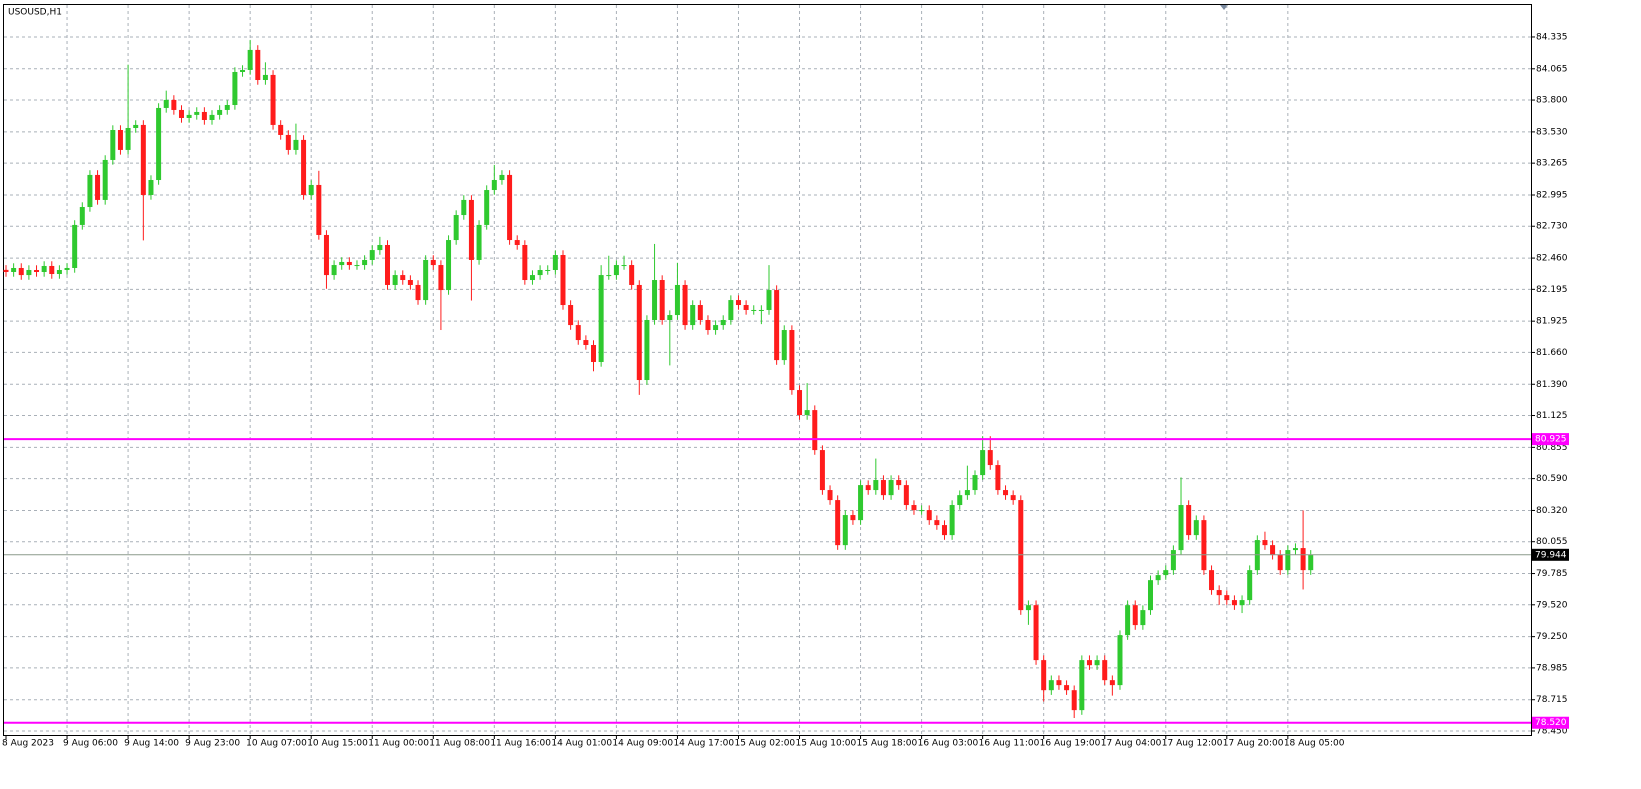 This screenshot has height=789, width=1641. I want to click on chart-title: USOUSD,H1, so click(35, 13).